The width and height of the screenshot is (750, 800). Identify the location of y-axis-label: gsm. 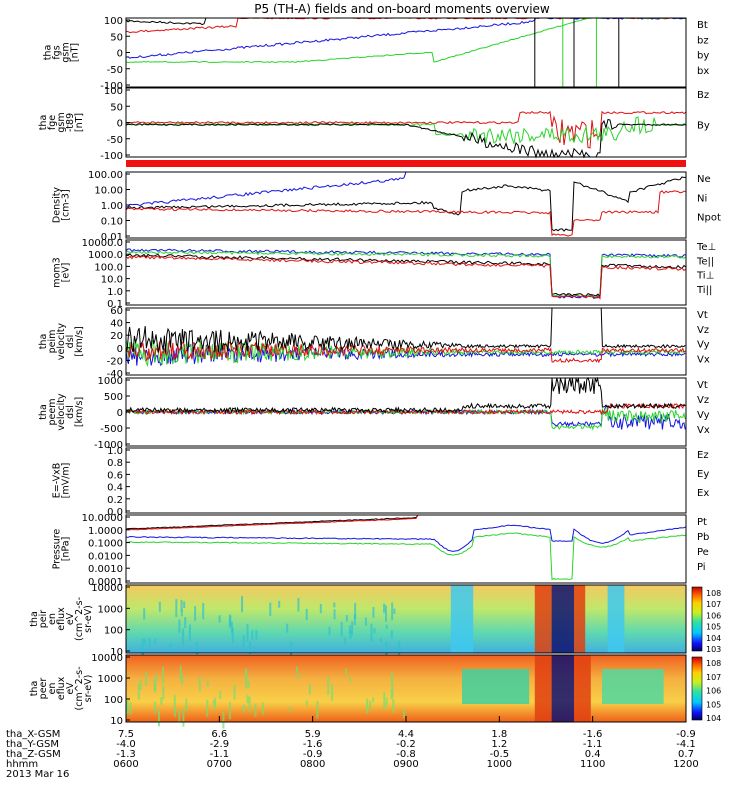
(61, 122).